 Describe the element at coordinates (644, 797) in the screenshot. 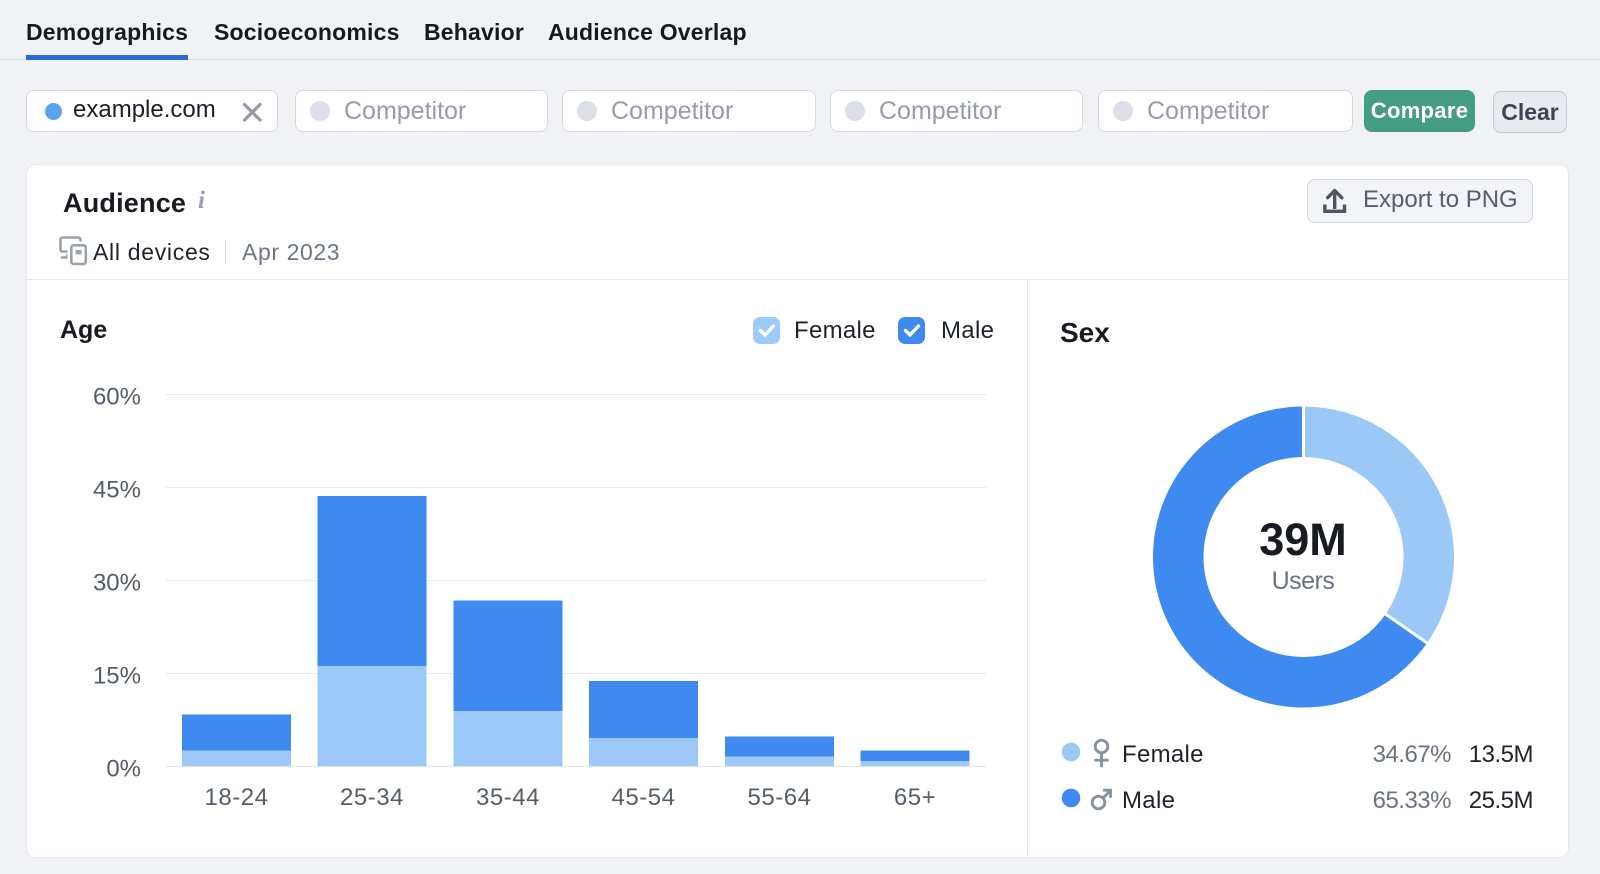

I see `svg-text: 45-54` at that location.